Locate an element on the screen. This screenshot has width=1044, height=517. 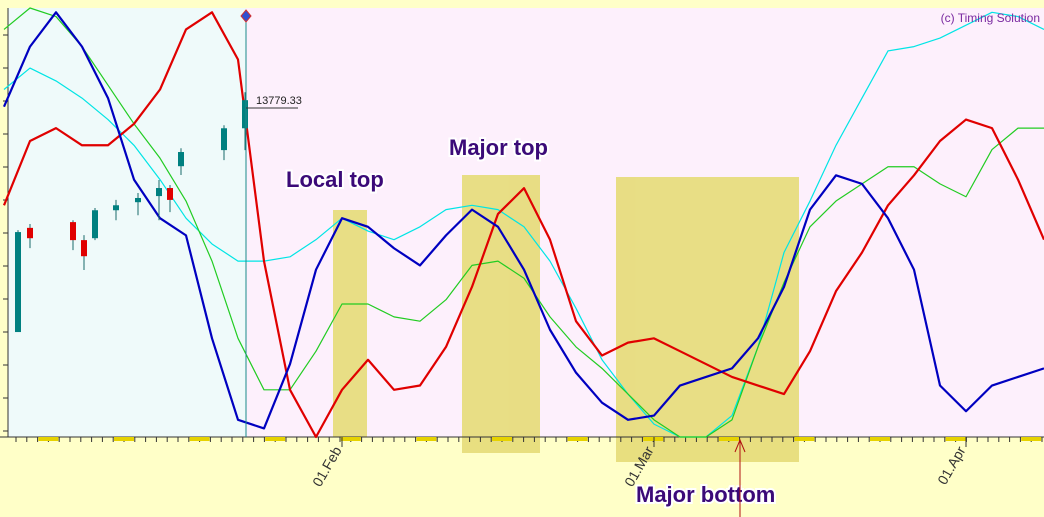
annotation: Major bottom is located at coordinates (705, 494).